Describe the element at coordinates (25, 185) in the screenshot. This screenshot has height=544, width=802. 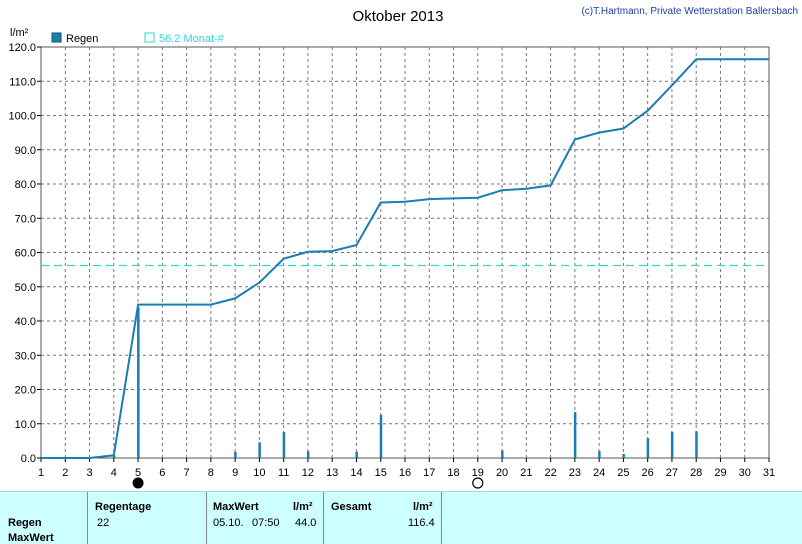
I see `y-tick-label: 80.0` at that location.